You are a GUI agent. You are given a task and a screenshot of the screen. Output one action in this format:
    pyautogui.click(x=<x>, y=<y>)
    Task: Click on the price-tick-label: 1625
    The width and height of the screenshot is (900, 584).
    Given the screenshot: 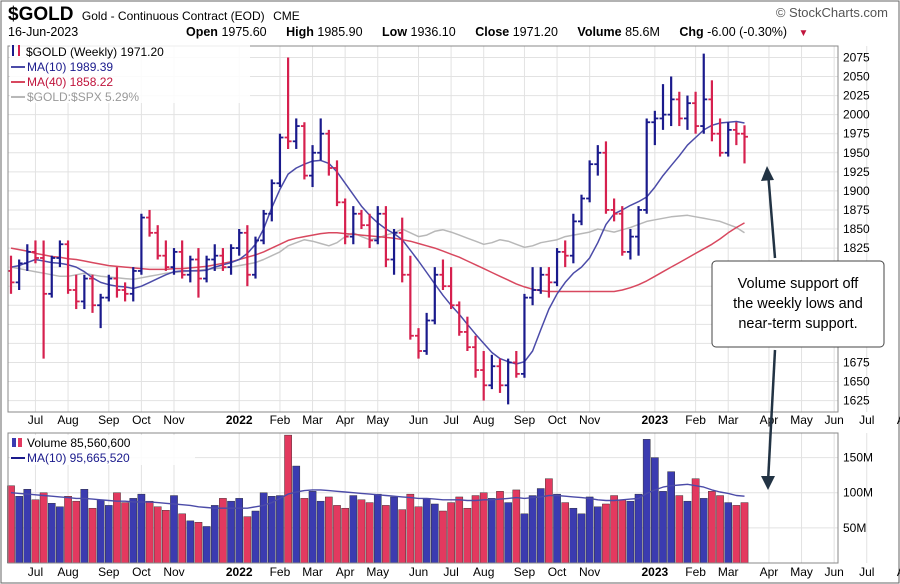 What is the action you would take?
    pyautogui.click(x=856, y=401)
    